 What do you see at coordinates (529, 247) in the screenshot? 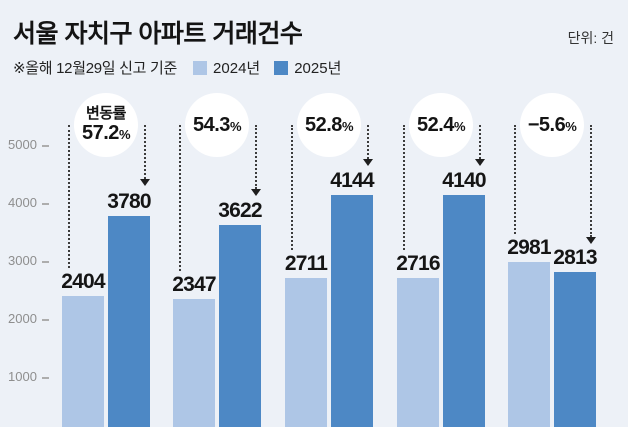
I see `value-2024: 2981` at bounding box center [529, 247].